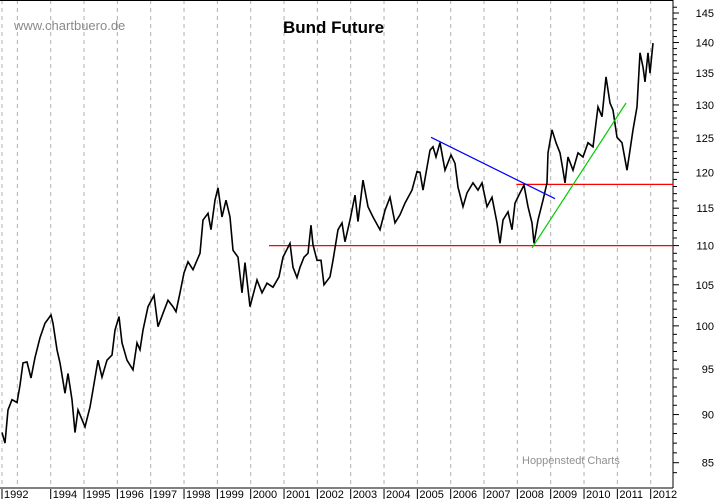  Describe the element at coordinates (231, 494) in the screenshot. I see `x-tick-label: 1999` at that location.